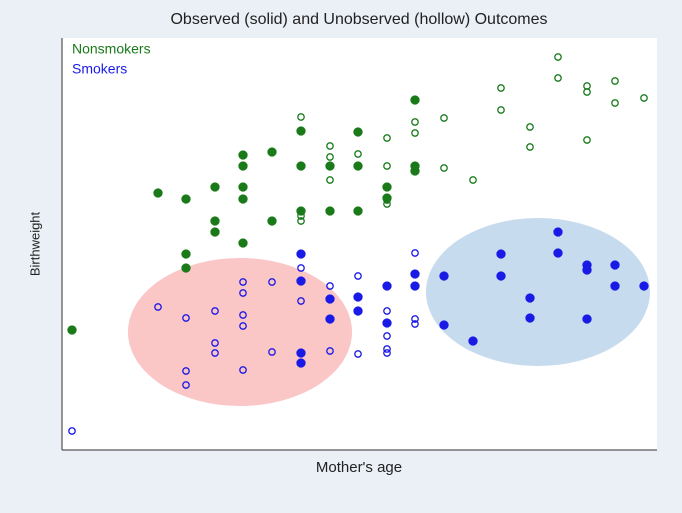  Describe the element at coordinates (538, 292) in the screenshot. I see `highlight-ellipse` at that location.